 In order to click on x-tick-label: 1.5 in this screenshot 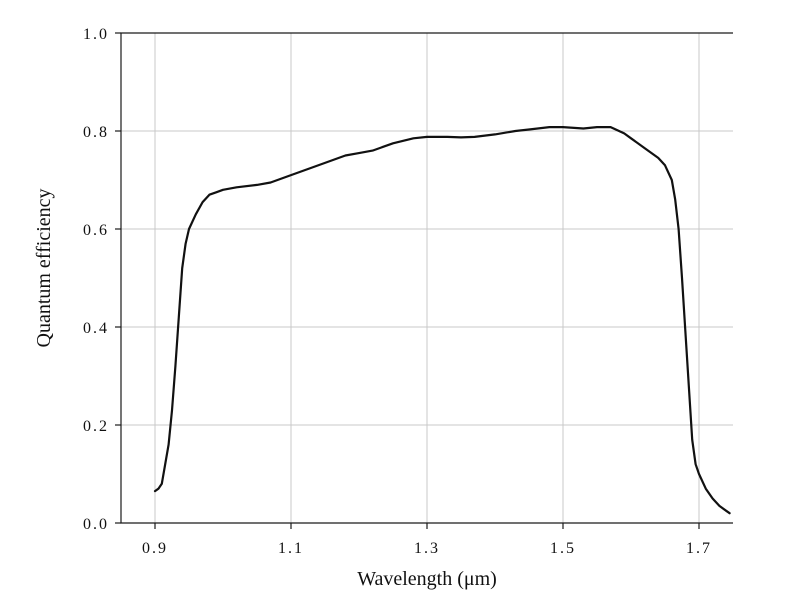, I will do `click(563, 548)`.